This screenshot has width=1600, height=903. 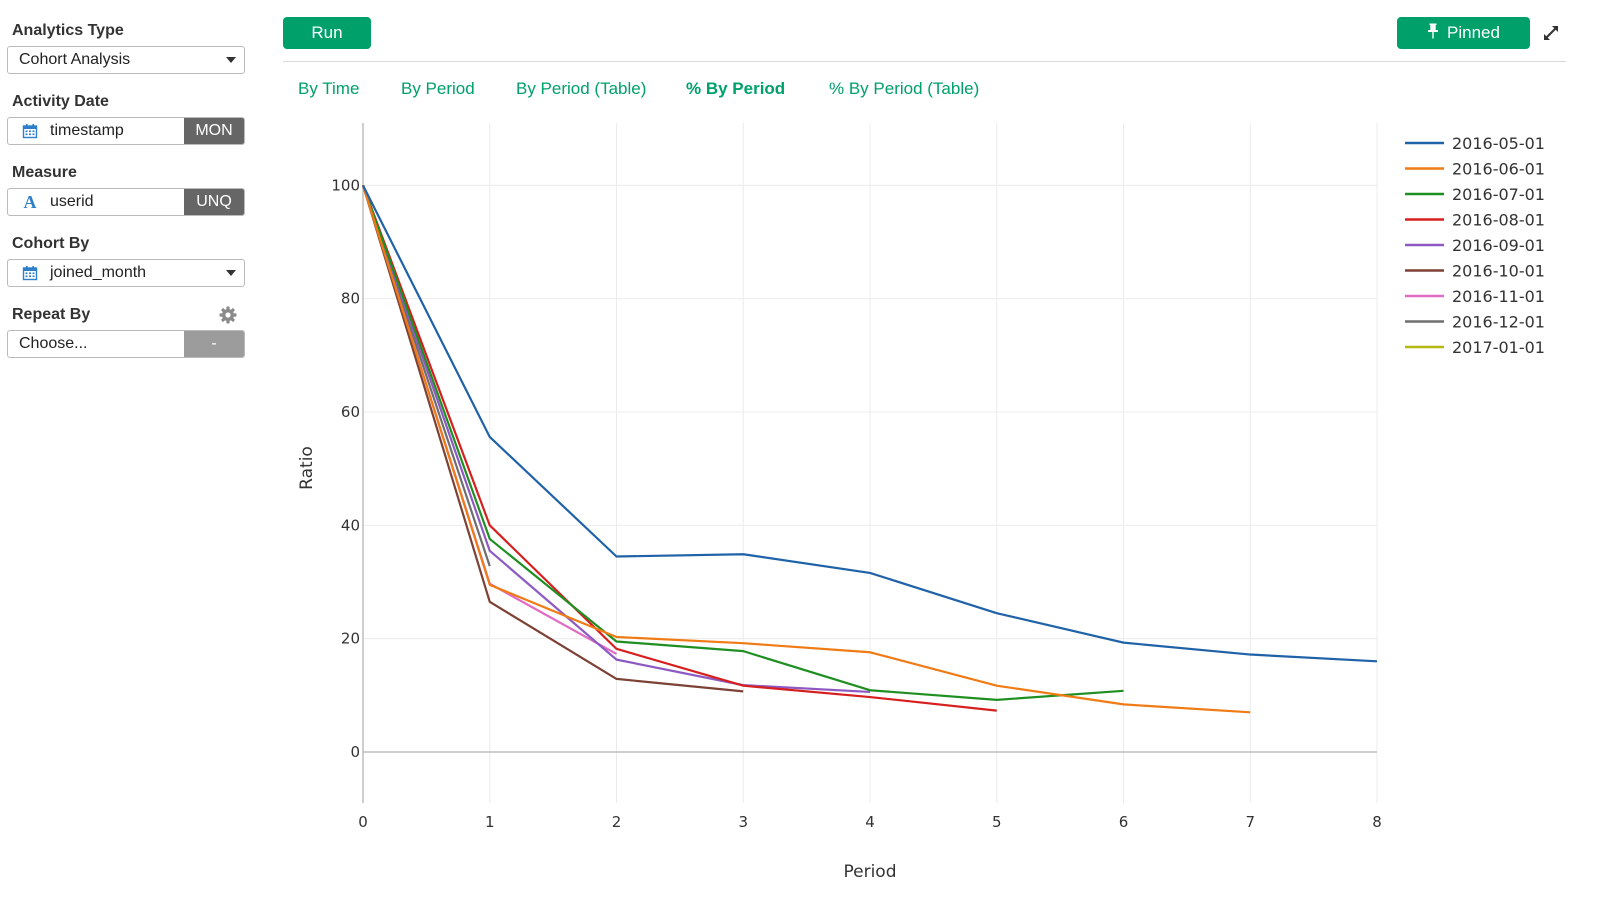 What do you see at coordinates (98, 272) in the screenshot?
I see `cohort-by-value: joined_month` at bounding box center [98, 272].